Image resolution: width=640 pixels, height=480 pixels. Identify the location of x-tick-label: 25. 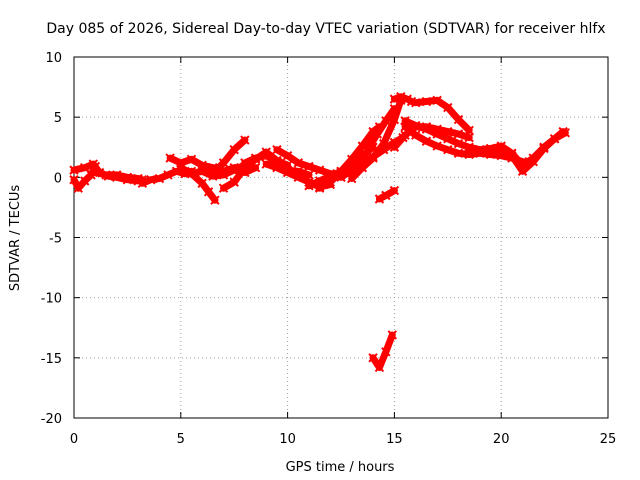
(608, 439).